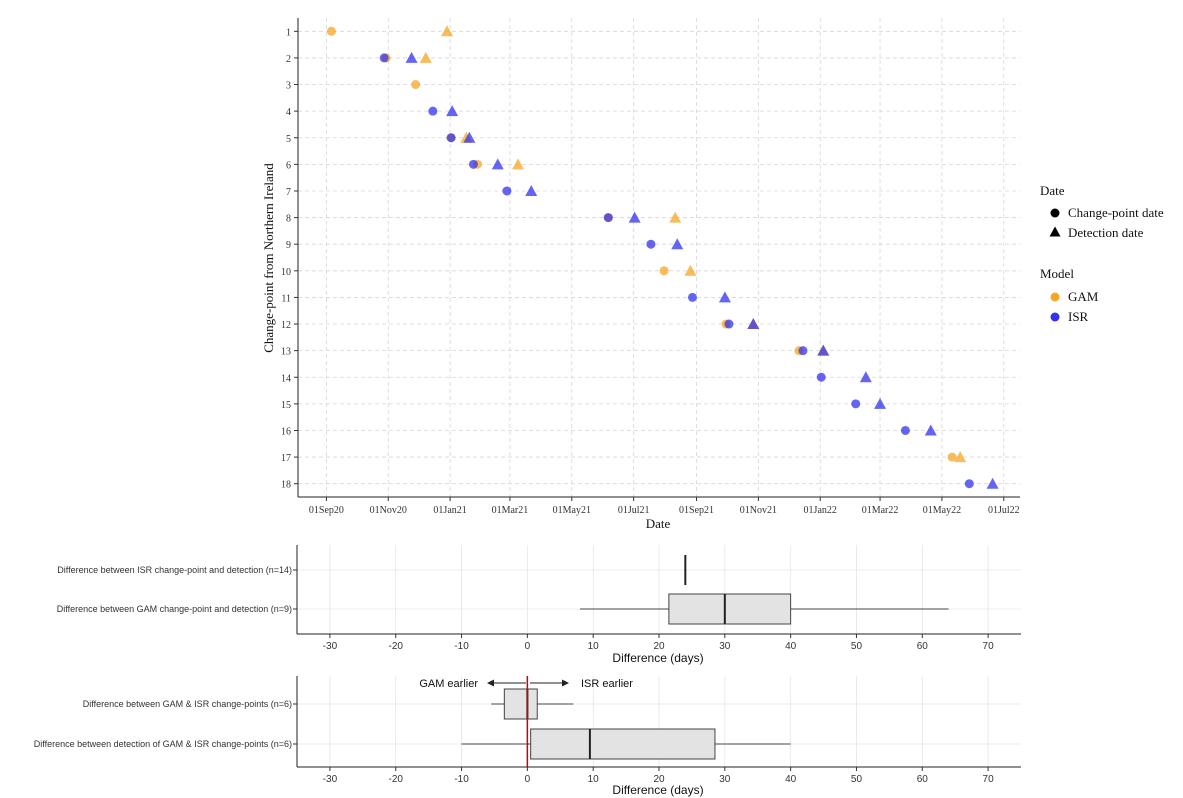 This screenshot has width=1183, height=798. What do you see at coordinates (1116, 212) in the screenshot?
I see `legend-change-point-date: Change-point date` at bounding box center [1116, 212].